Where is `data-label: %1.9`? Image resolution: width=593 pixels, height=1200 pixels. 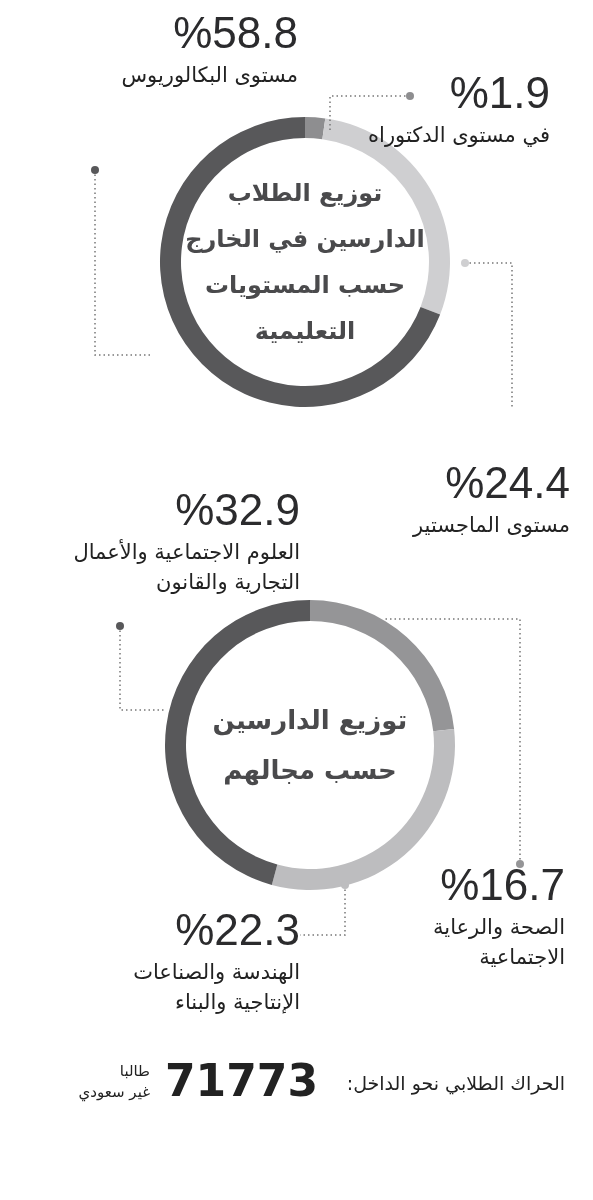
data-label: %1.9 is located at coordinates (499, 92).